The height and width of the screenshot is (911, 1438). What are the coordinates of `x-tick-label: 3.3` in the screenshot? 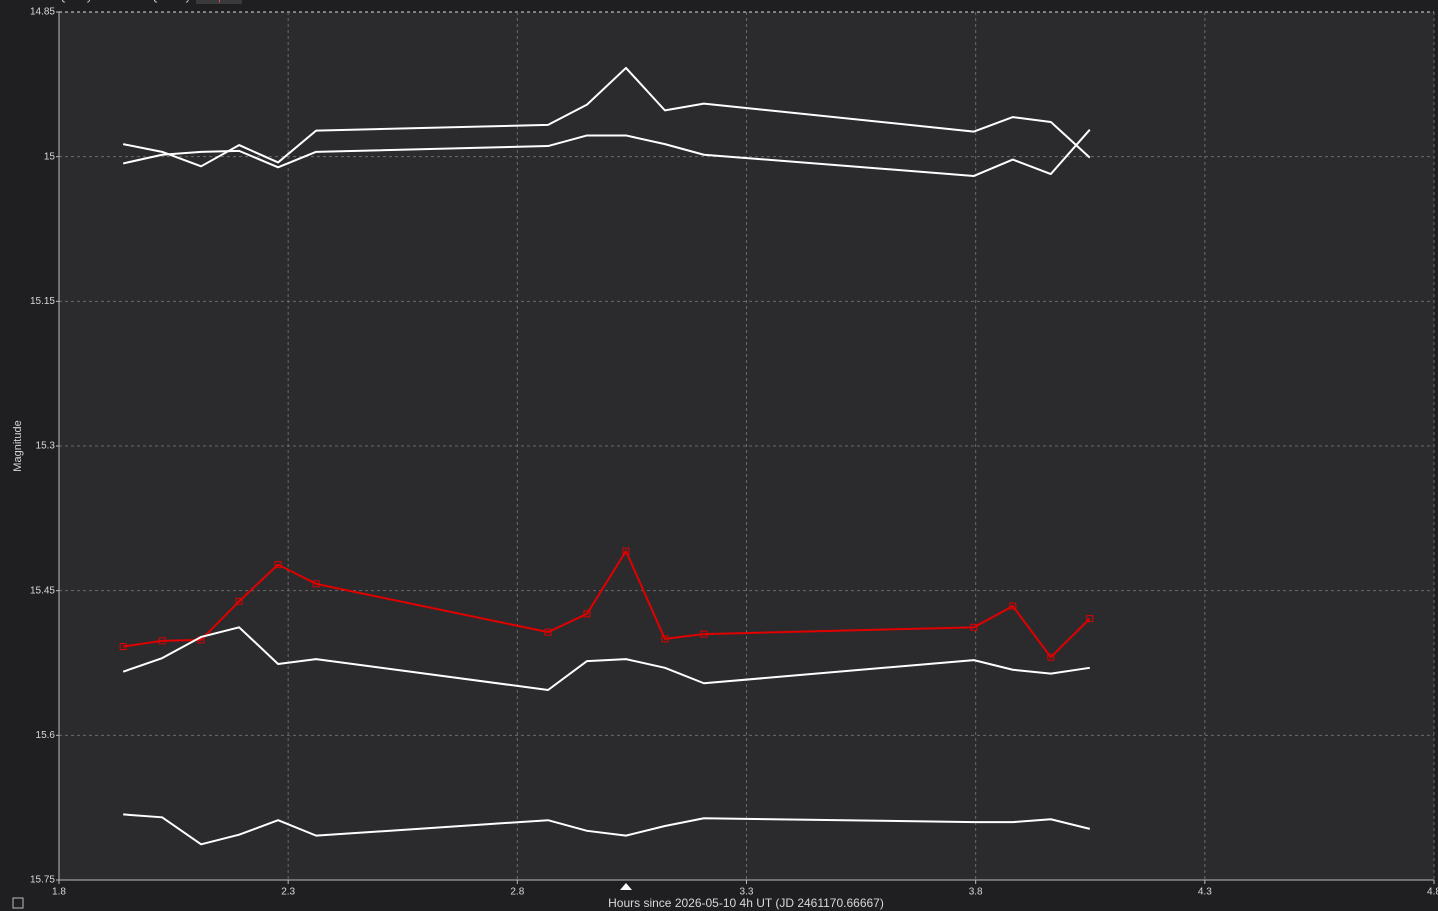 It's located at (747, 892).